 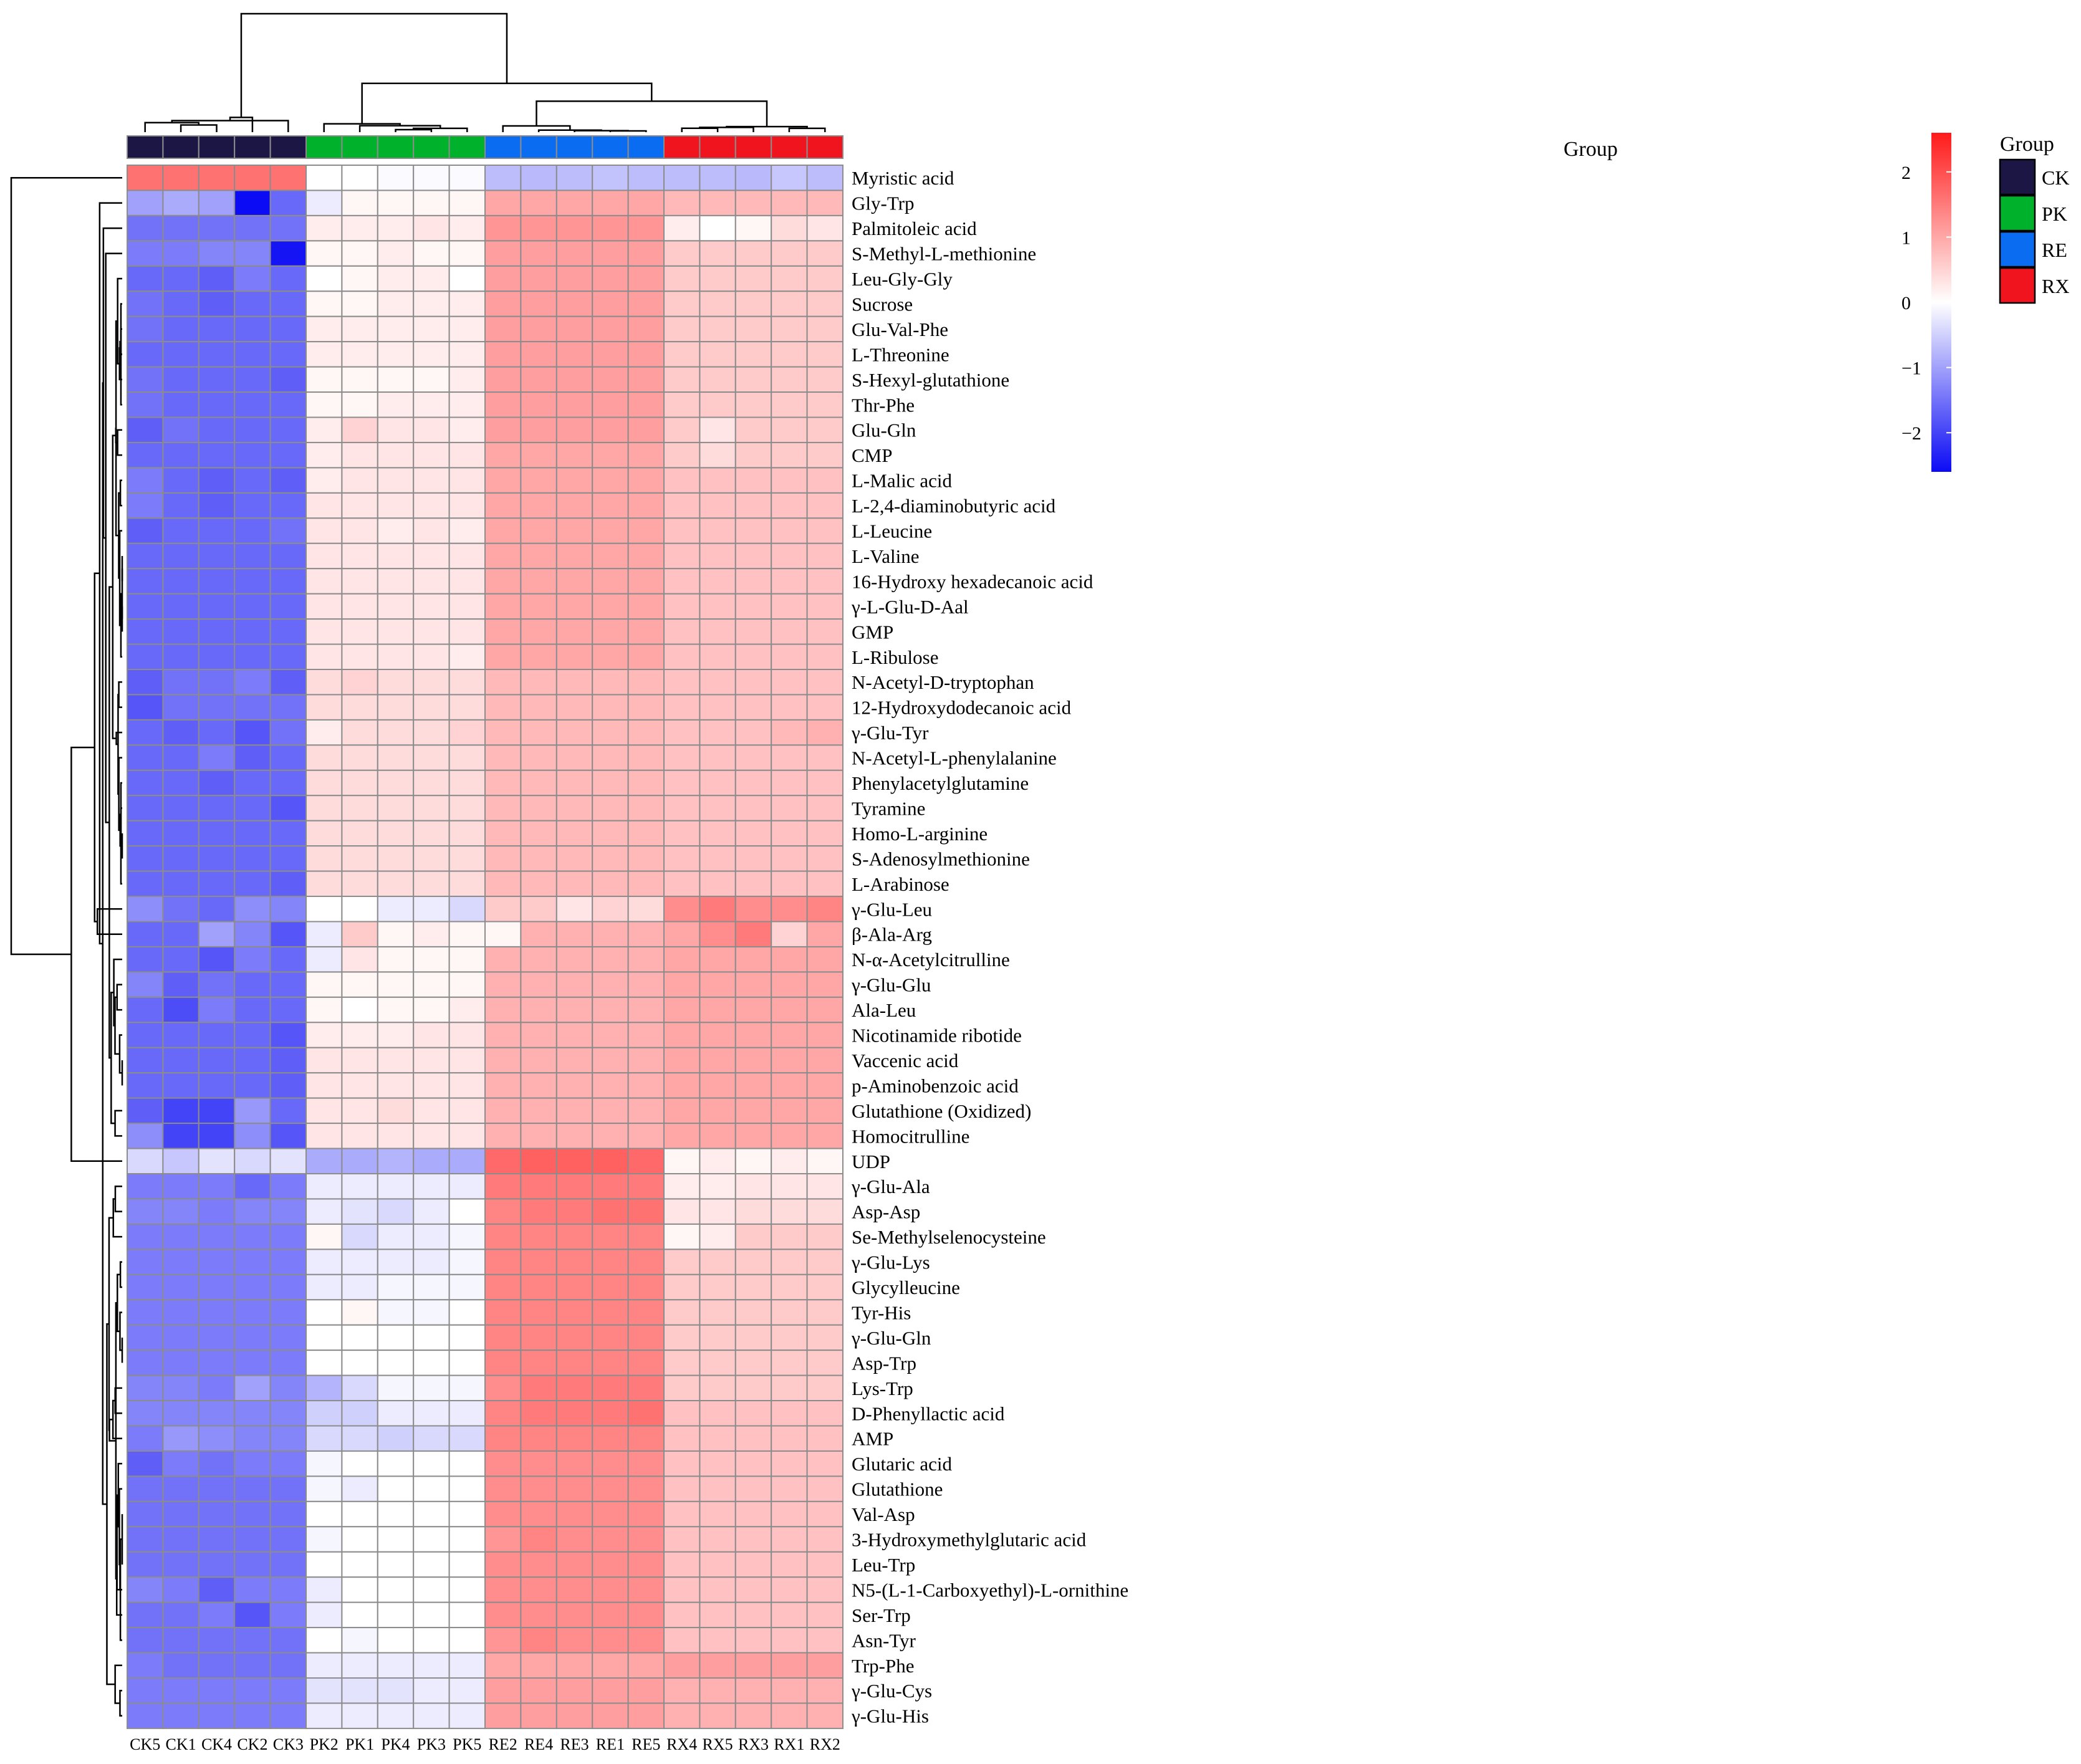 I want to click on cell-n-acetyl-l-phenylalanine-rx3, so click(x=753, y=757).